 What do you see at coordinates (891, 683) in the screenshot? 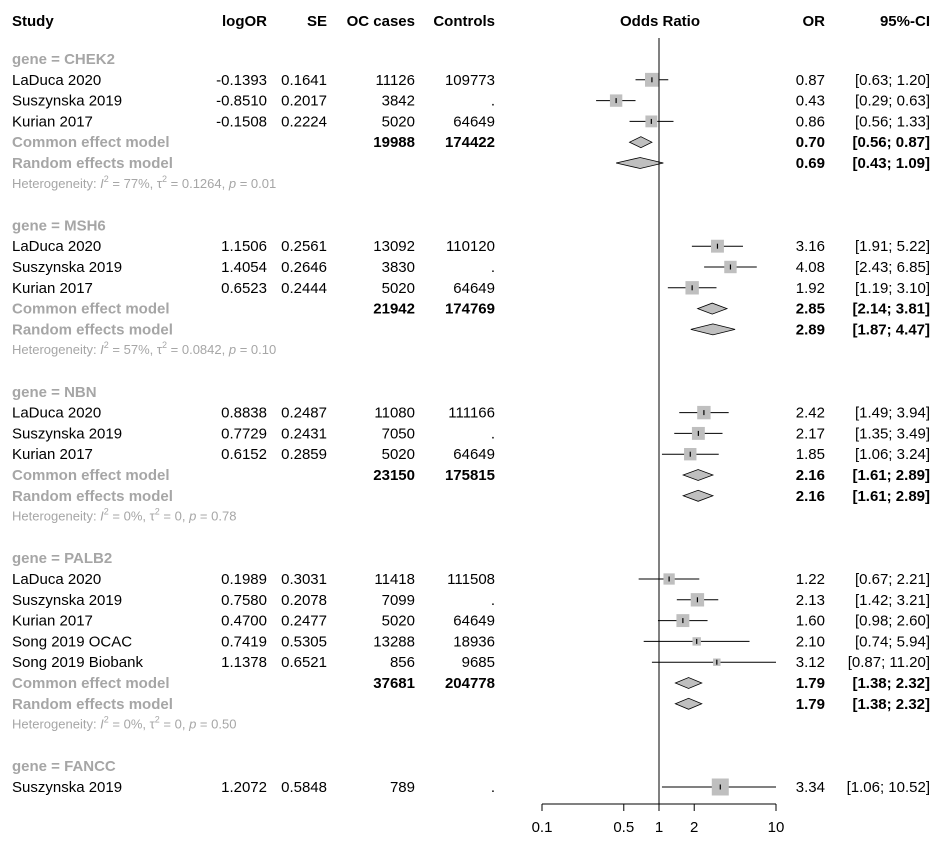
I see `common-ci-value: [1.38; 2.32]` at bounding box center [891, 683].